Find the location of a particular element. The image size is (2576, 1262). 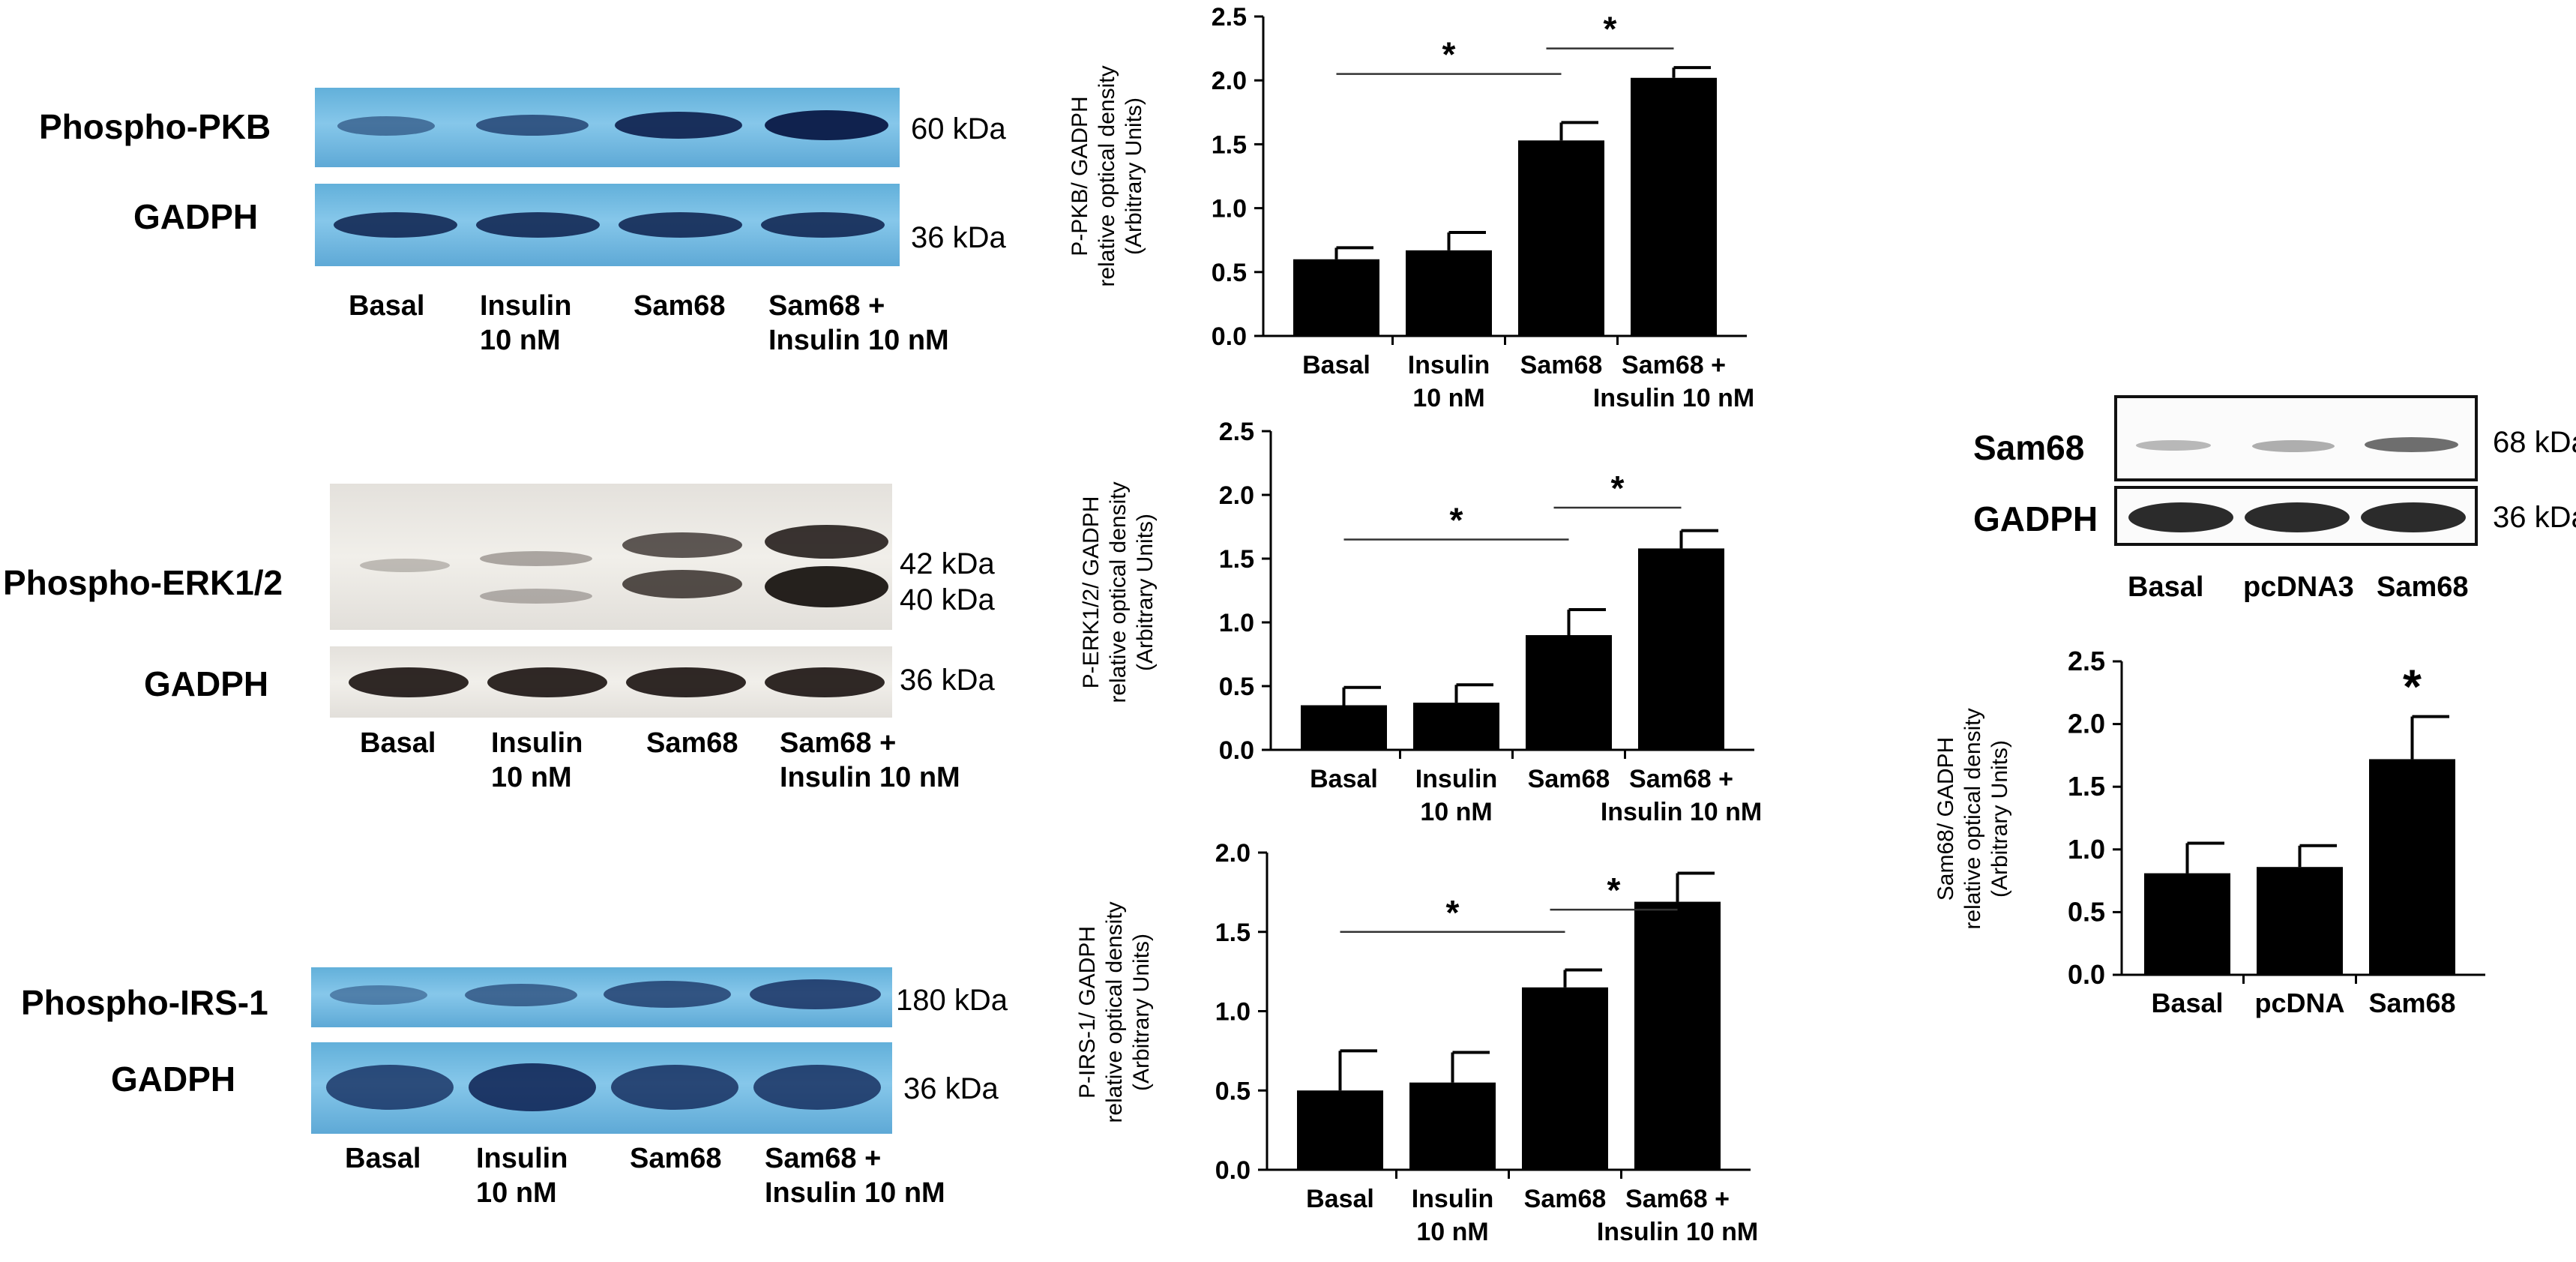

lane-label: pcDNA3 is located at coordinates (2298, 587).